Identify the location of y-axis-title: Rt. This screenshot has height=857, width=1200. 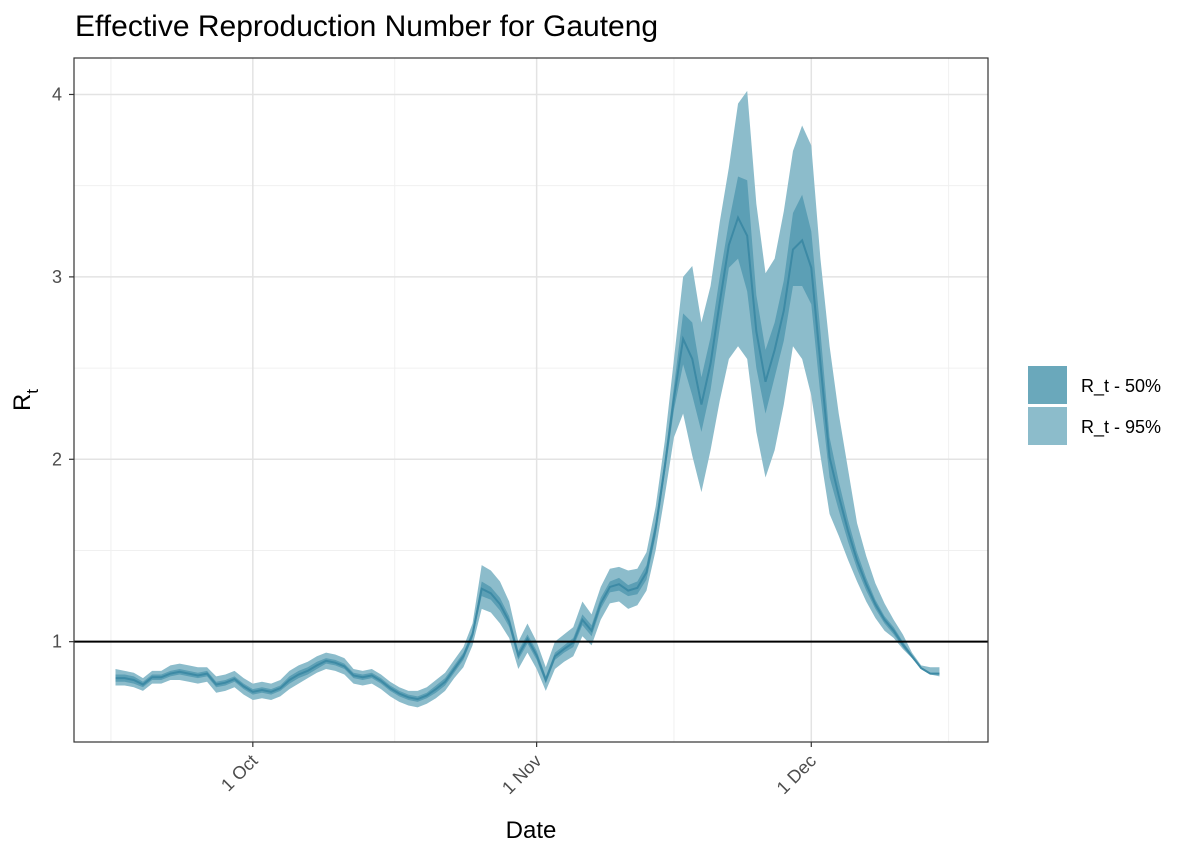
(25, 400).